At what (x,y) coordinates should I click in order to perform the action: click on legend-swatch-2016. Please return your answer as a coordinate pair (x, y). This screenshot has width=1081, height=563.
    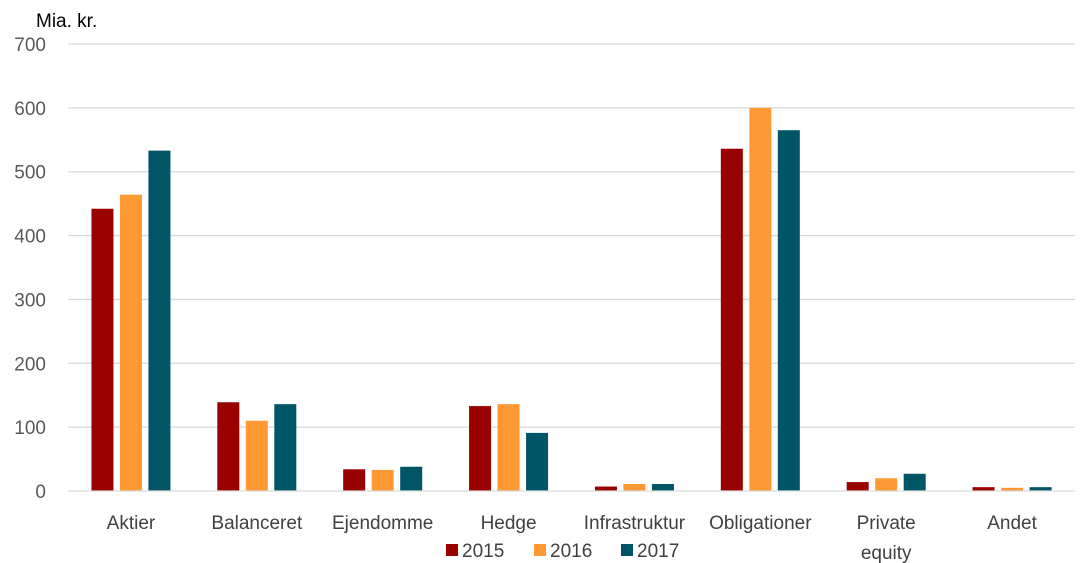
    Looking at the image, I should click on (540, 550).